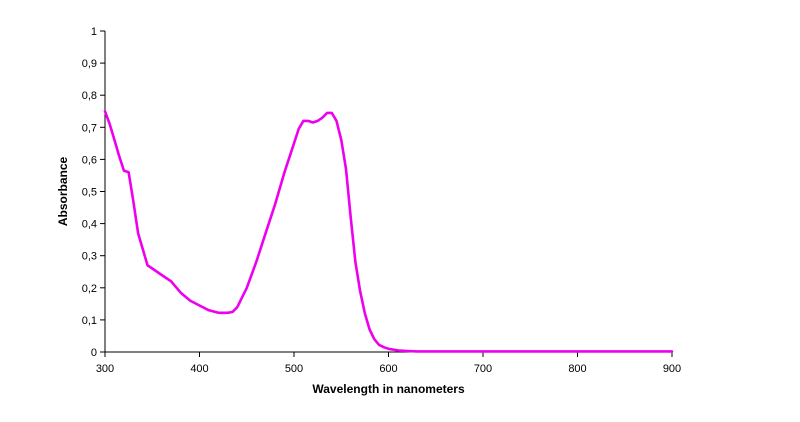 This screenshot has width=800, height=422. What do you see at coordinates (89, 289) in the screenshot?
I see `y-tick-label: 0,2` at bounding box center [89, 289].